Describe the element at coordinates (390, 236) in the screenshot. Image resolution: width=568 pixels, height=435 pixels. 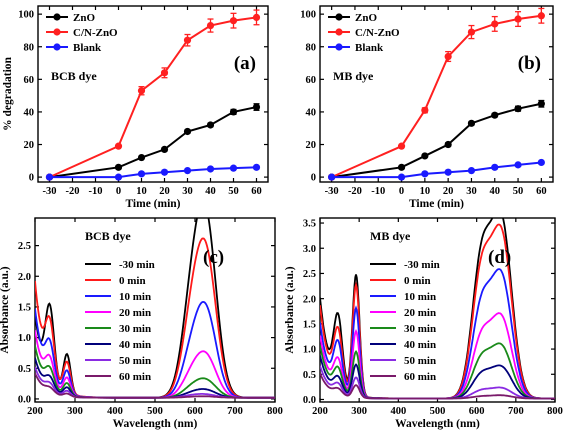
I see `dye-annotation: MB dye` at that location.